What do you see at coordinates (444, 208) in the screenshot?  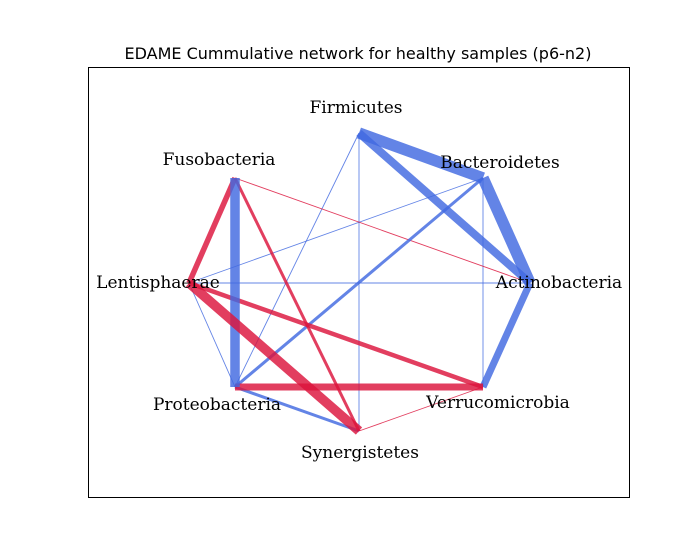 I see `edge-firmicutes-actinobacteria` at bounding box center [444, 208].